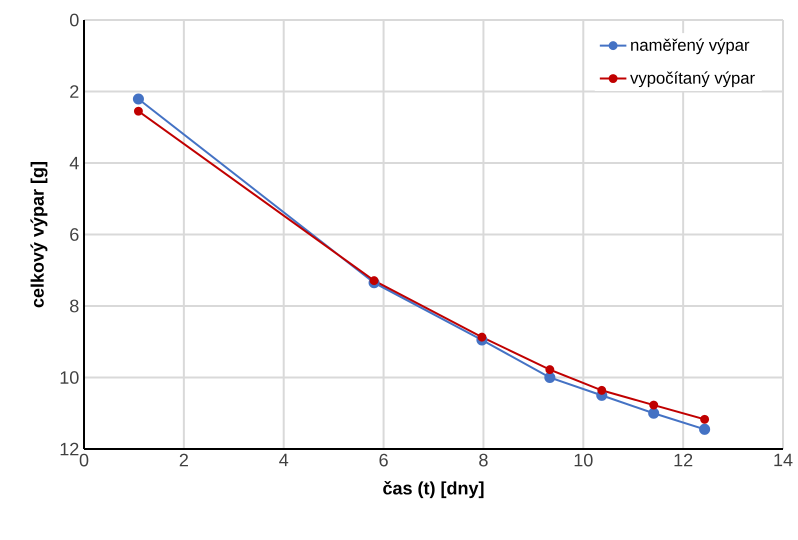 The image size is (798, 540). I want to click on y-tick-label: 2, so click(74, 91).